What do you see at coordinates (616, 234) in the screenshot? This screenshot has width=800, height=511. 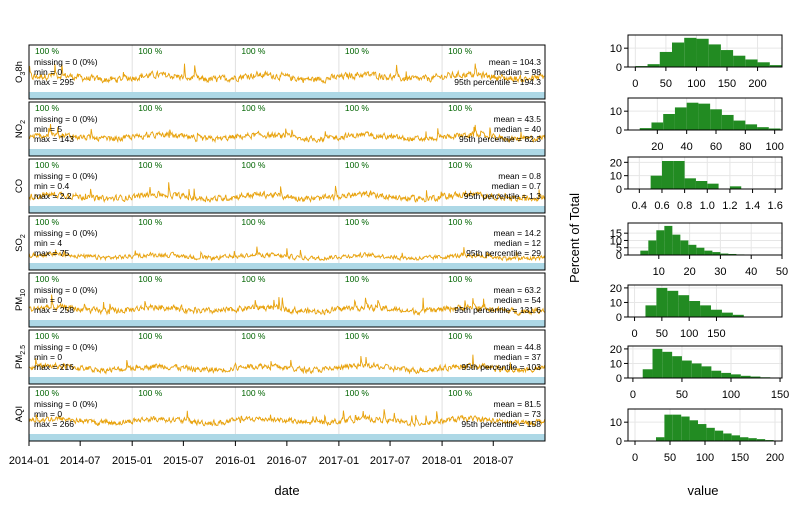 I see `hist-y-tick-label: 15` at bounding box center [616, 234].